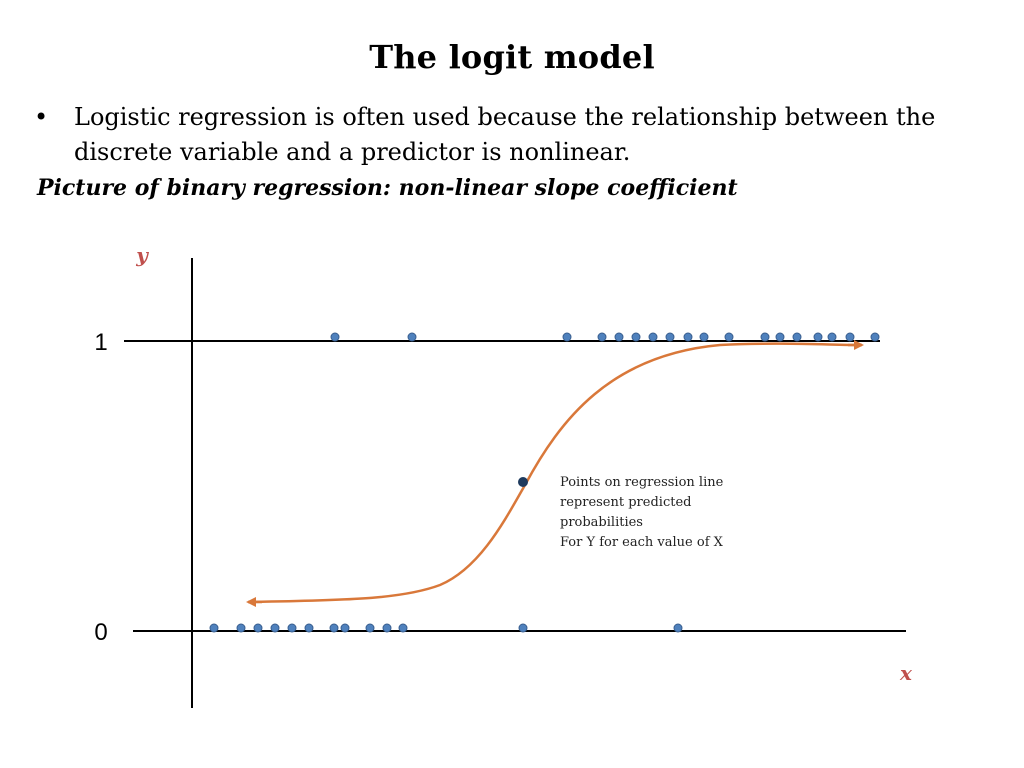 The height and width of the screenshot is (768, 1024). I want to click on annotation-line-1: Points on regression line, so click(642, 482).